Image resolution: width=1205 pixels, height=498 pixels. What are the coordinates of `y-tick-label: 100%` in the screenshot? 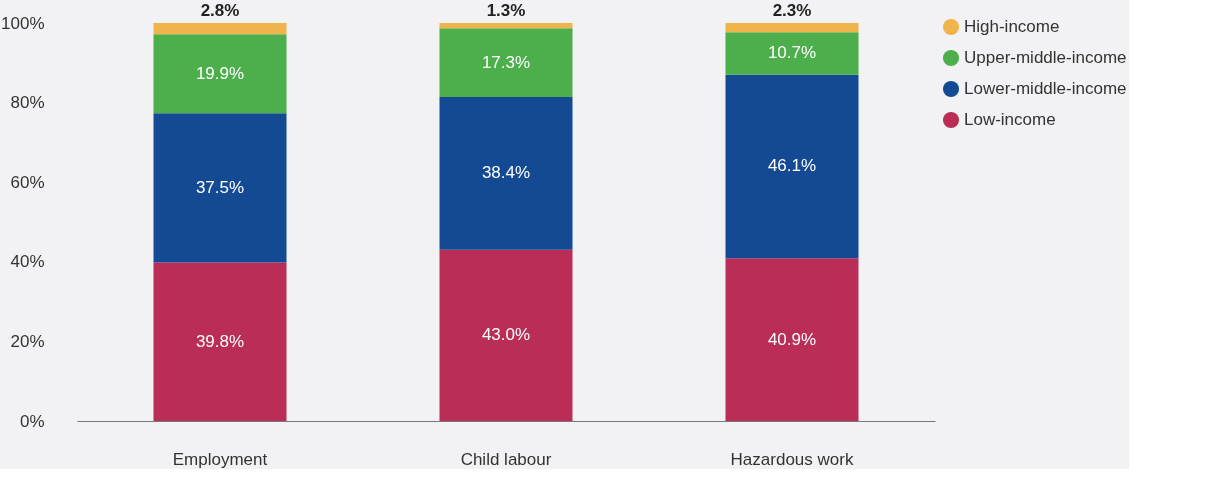 It's located at (23, 23).